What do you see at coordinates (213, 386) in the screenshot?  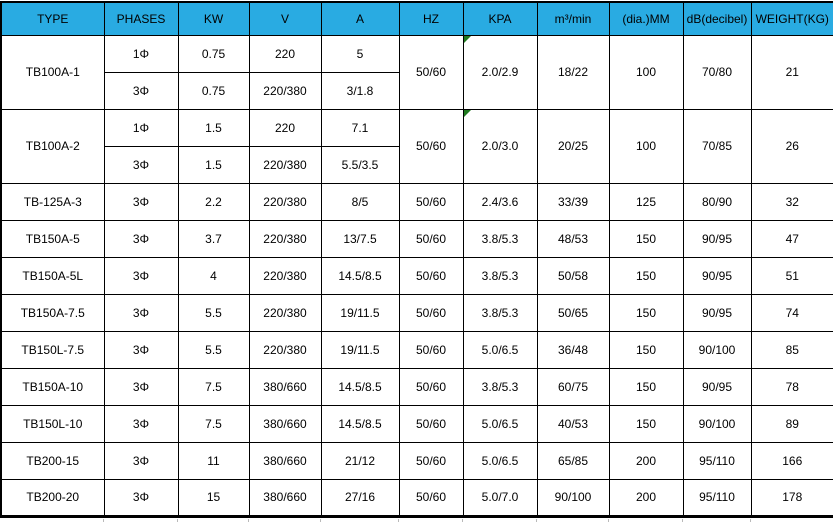 I see `cell-kw: 7.5` at bounding box center [213, 386].